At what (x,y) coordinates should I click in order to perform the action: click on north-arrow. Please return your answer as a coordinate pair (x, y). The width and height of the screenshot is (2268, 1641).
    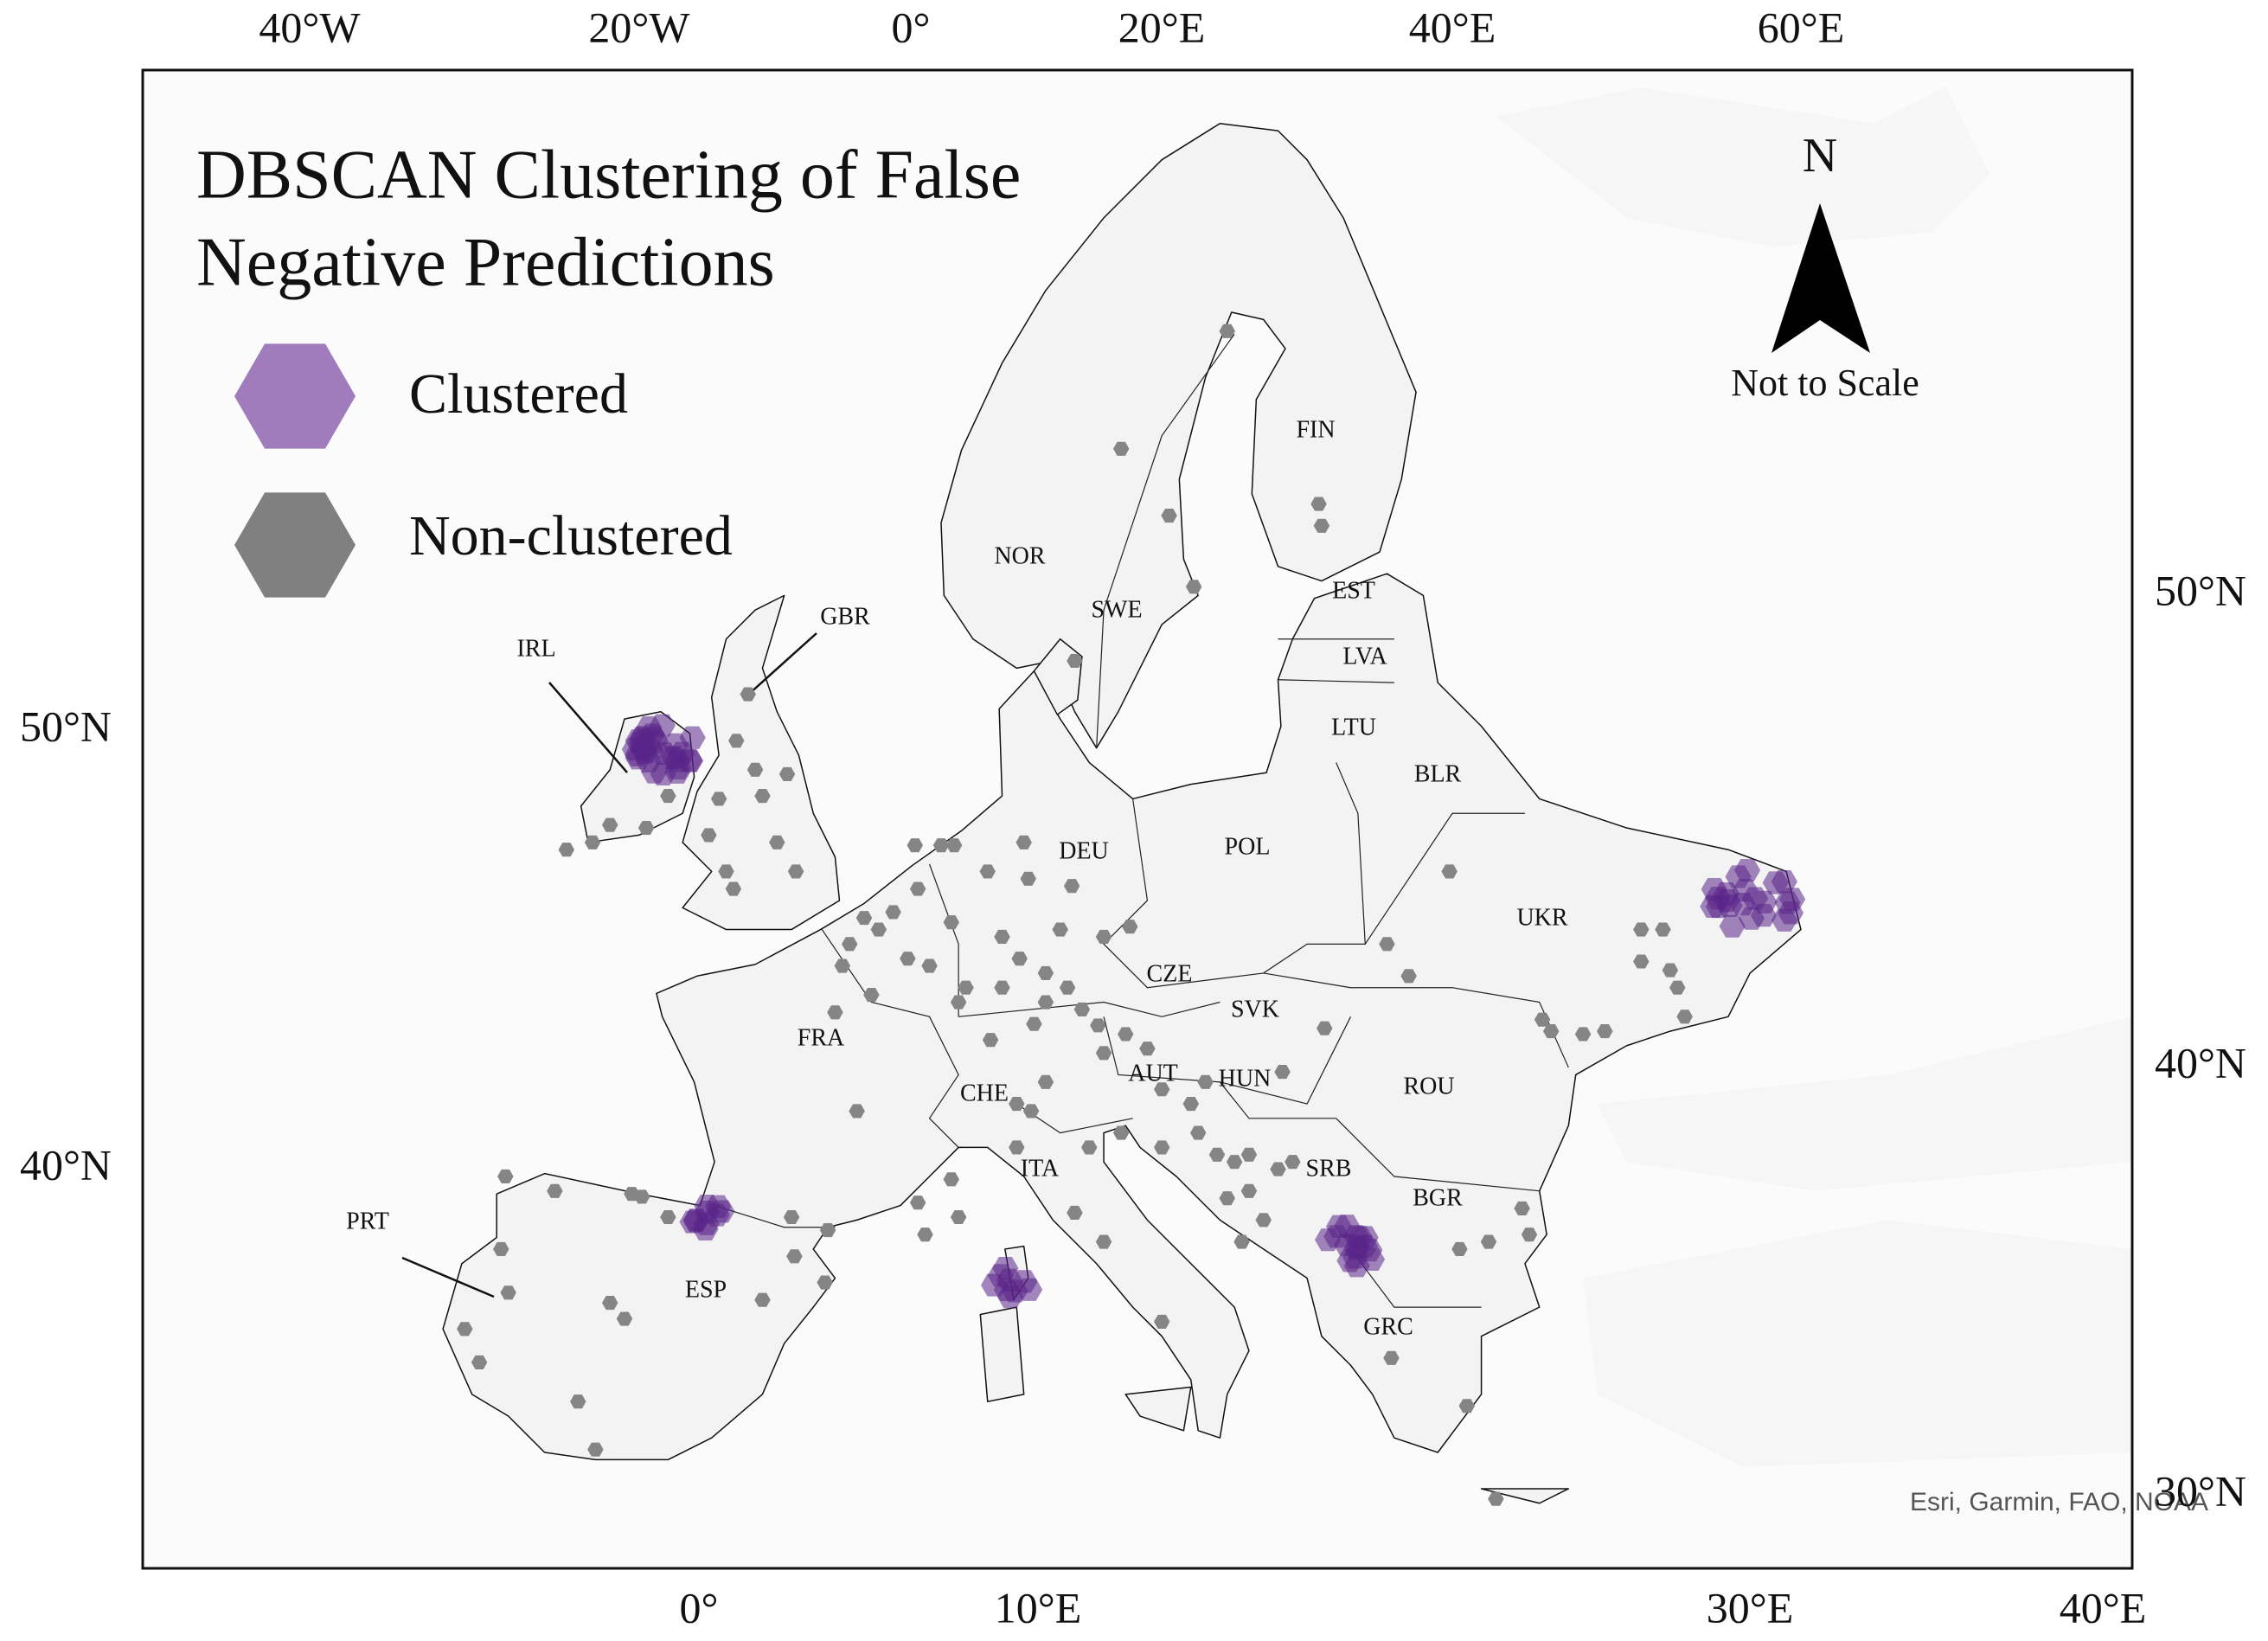
    Looking at the image, I should click on (1820, 278).